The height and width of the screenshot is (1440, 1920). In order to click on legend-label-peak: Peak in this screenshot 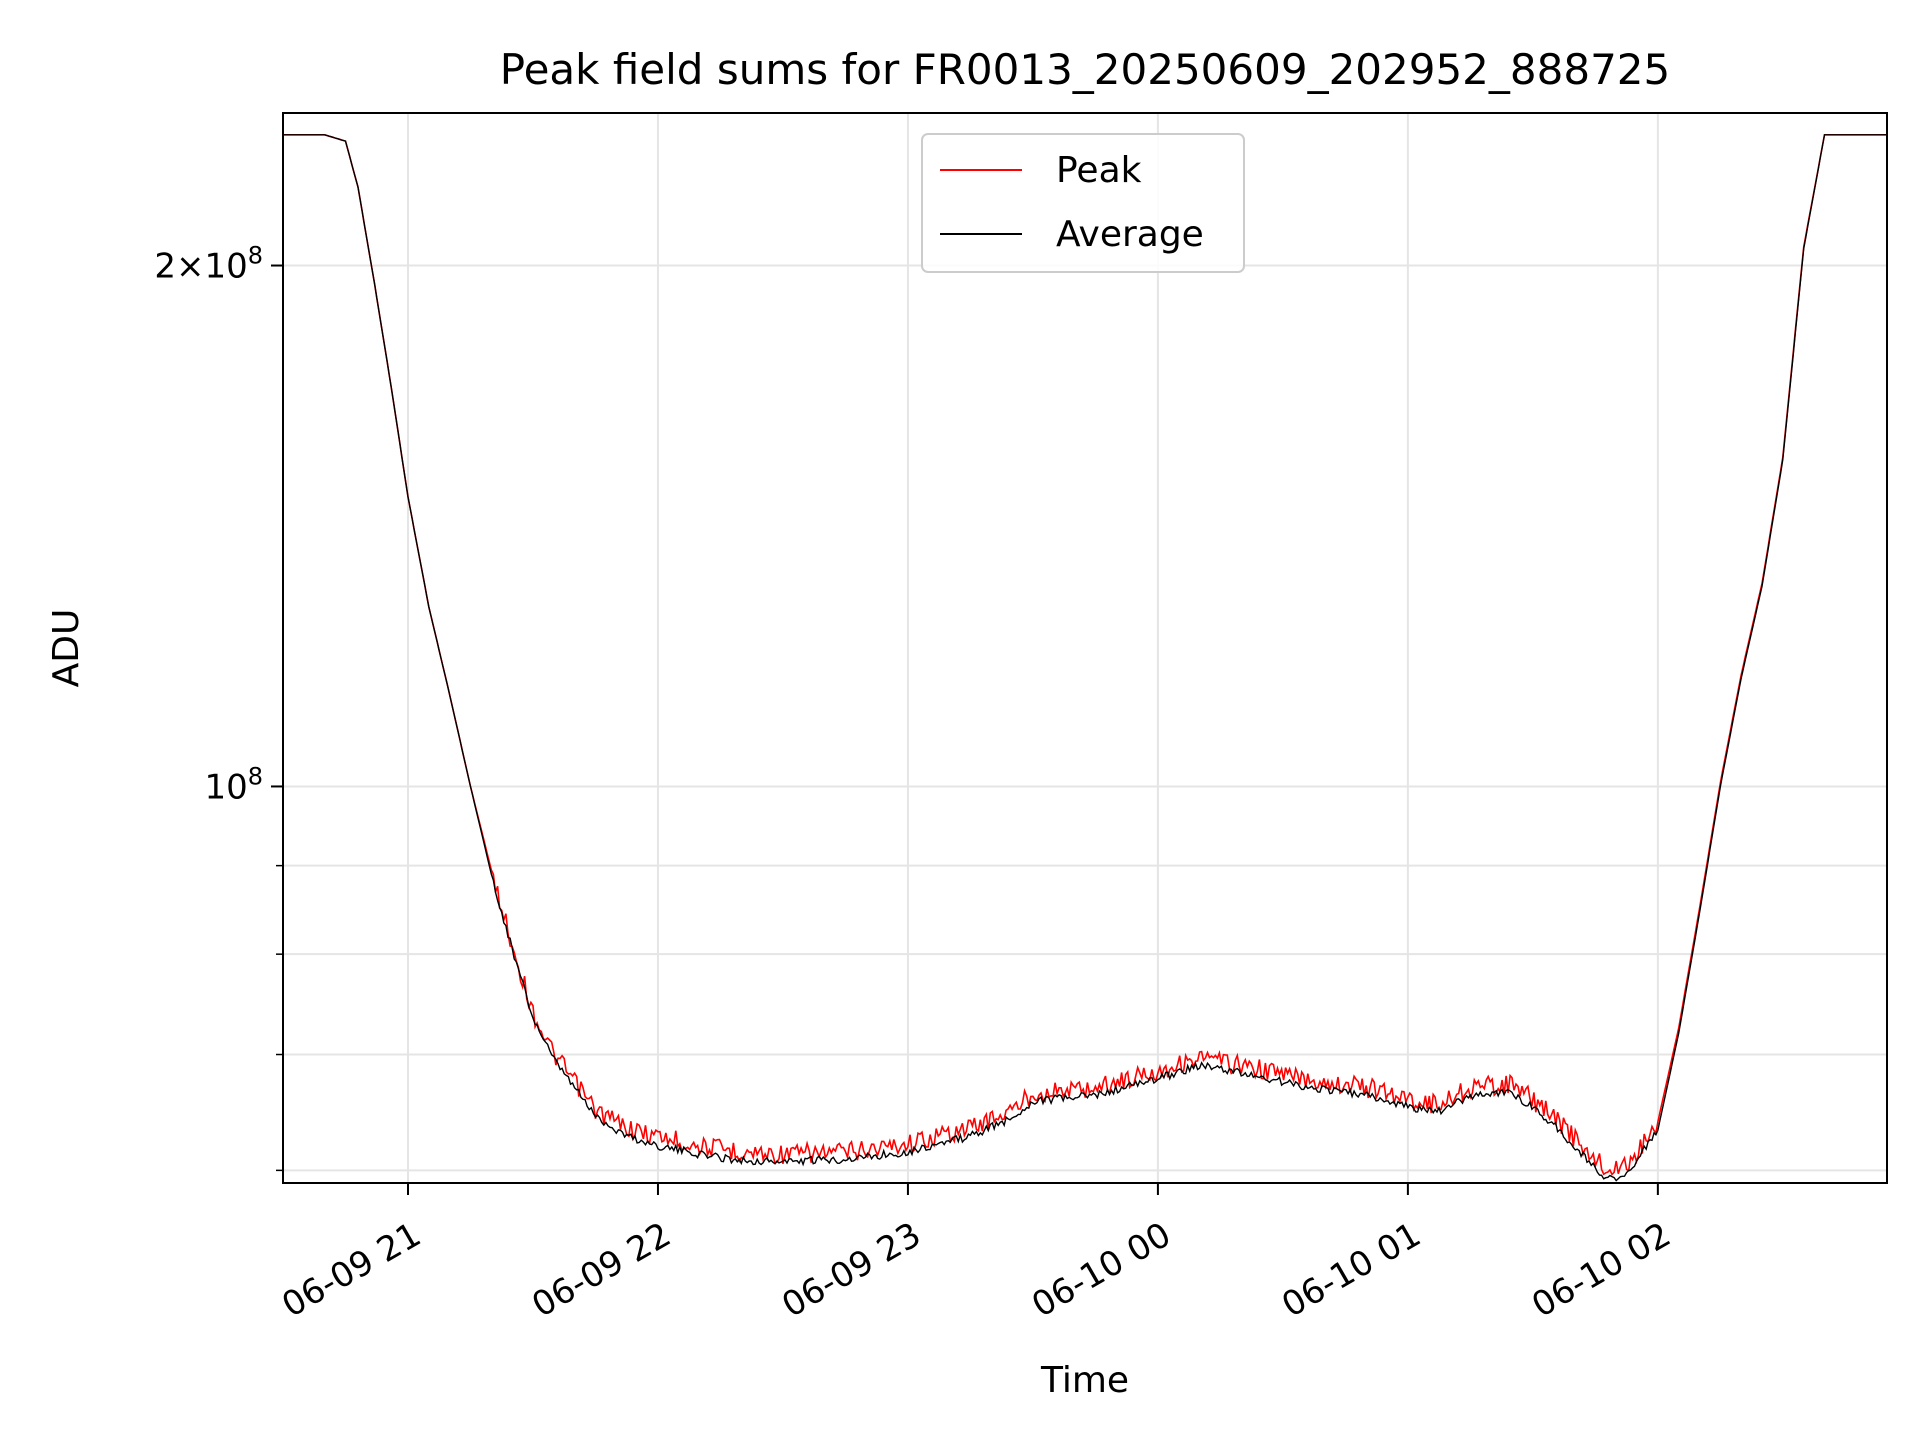, I will do `click(1099, 170)`.